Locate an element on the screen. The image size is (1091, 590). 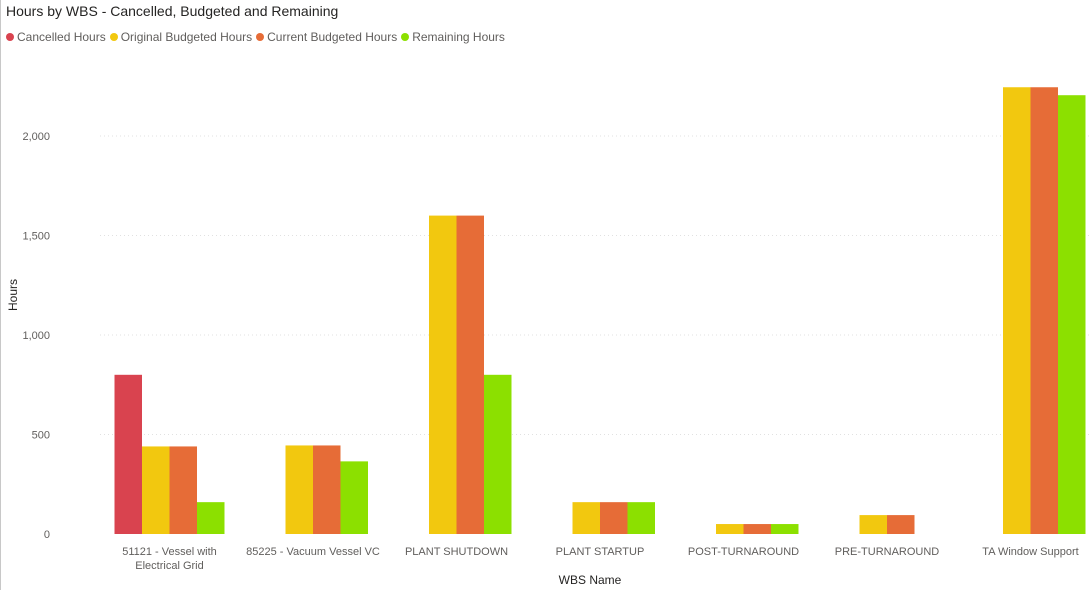
left-border is located at coordinates (0, 295).